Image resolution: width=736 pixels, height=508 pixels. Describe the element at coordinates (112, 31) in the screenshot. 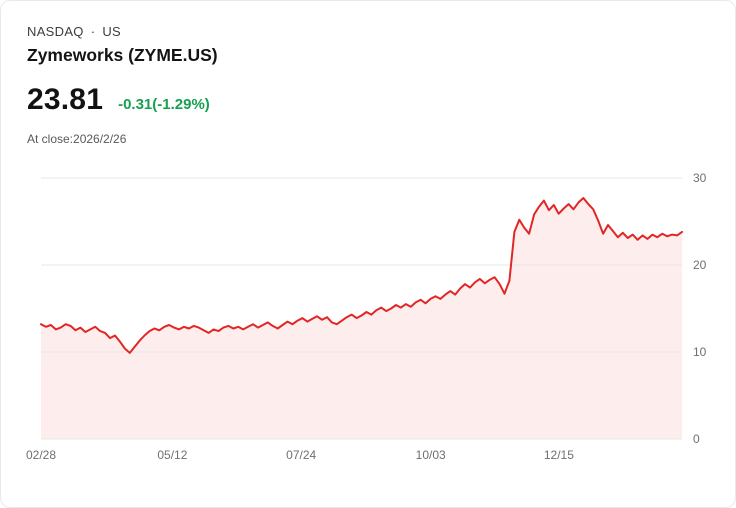

I see `region-label: US` at that location.